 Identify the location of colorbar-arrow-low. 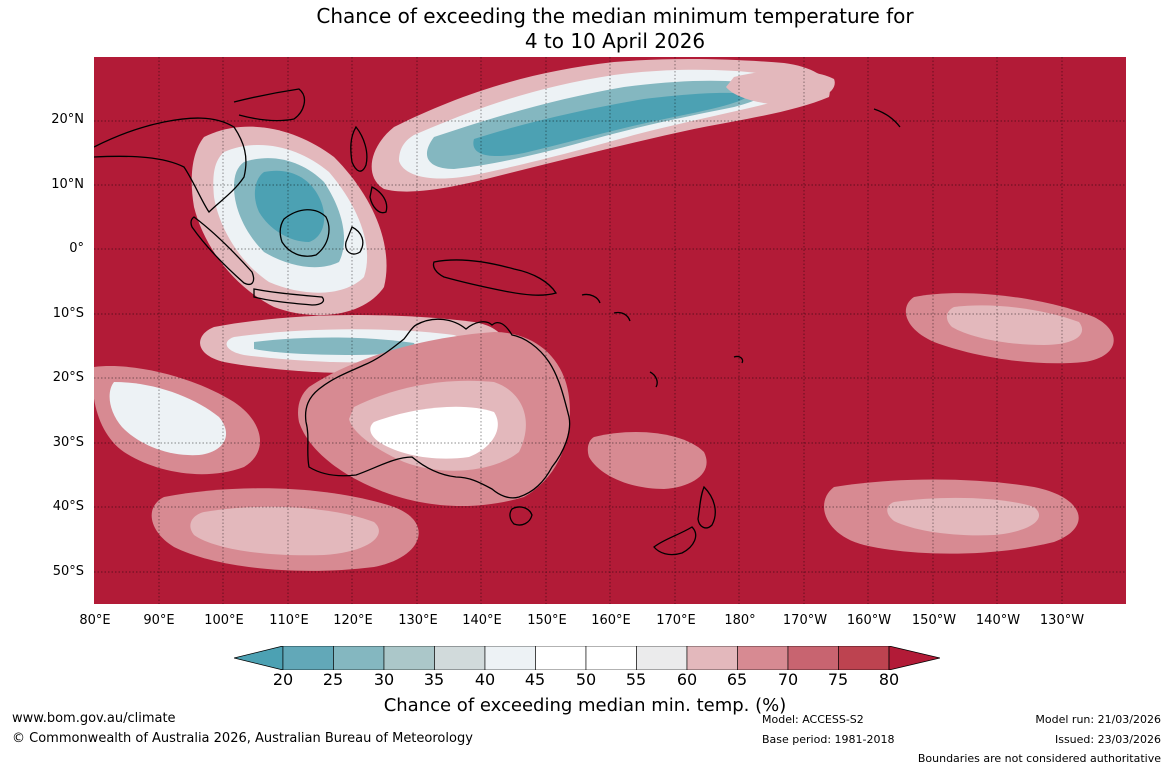
(259, 658).